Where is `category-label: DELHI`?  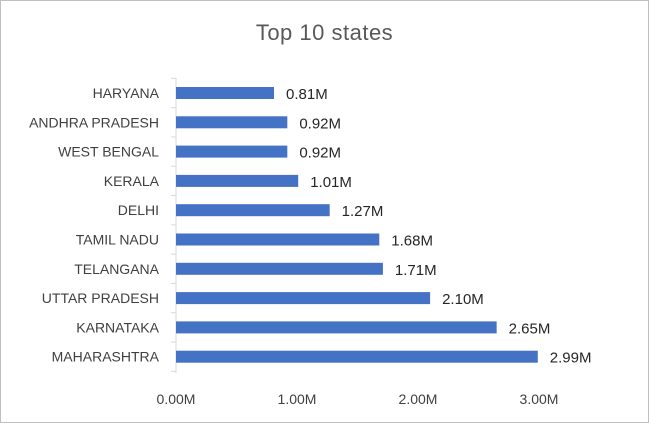 category-label: DELHI is located at coordinates (138, 210).